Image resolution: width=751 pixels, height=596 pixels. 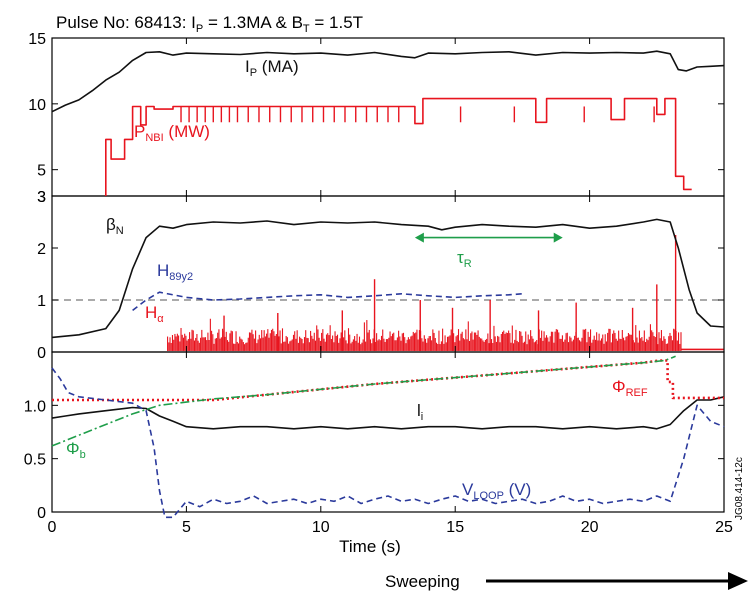 I want to click on series-pnbi, so click(x=398, y=146).